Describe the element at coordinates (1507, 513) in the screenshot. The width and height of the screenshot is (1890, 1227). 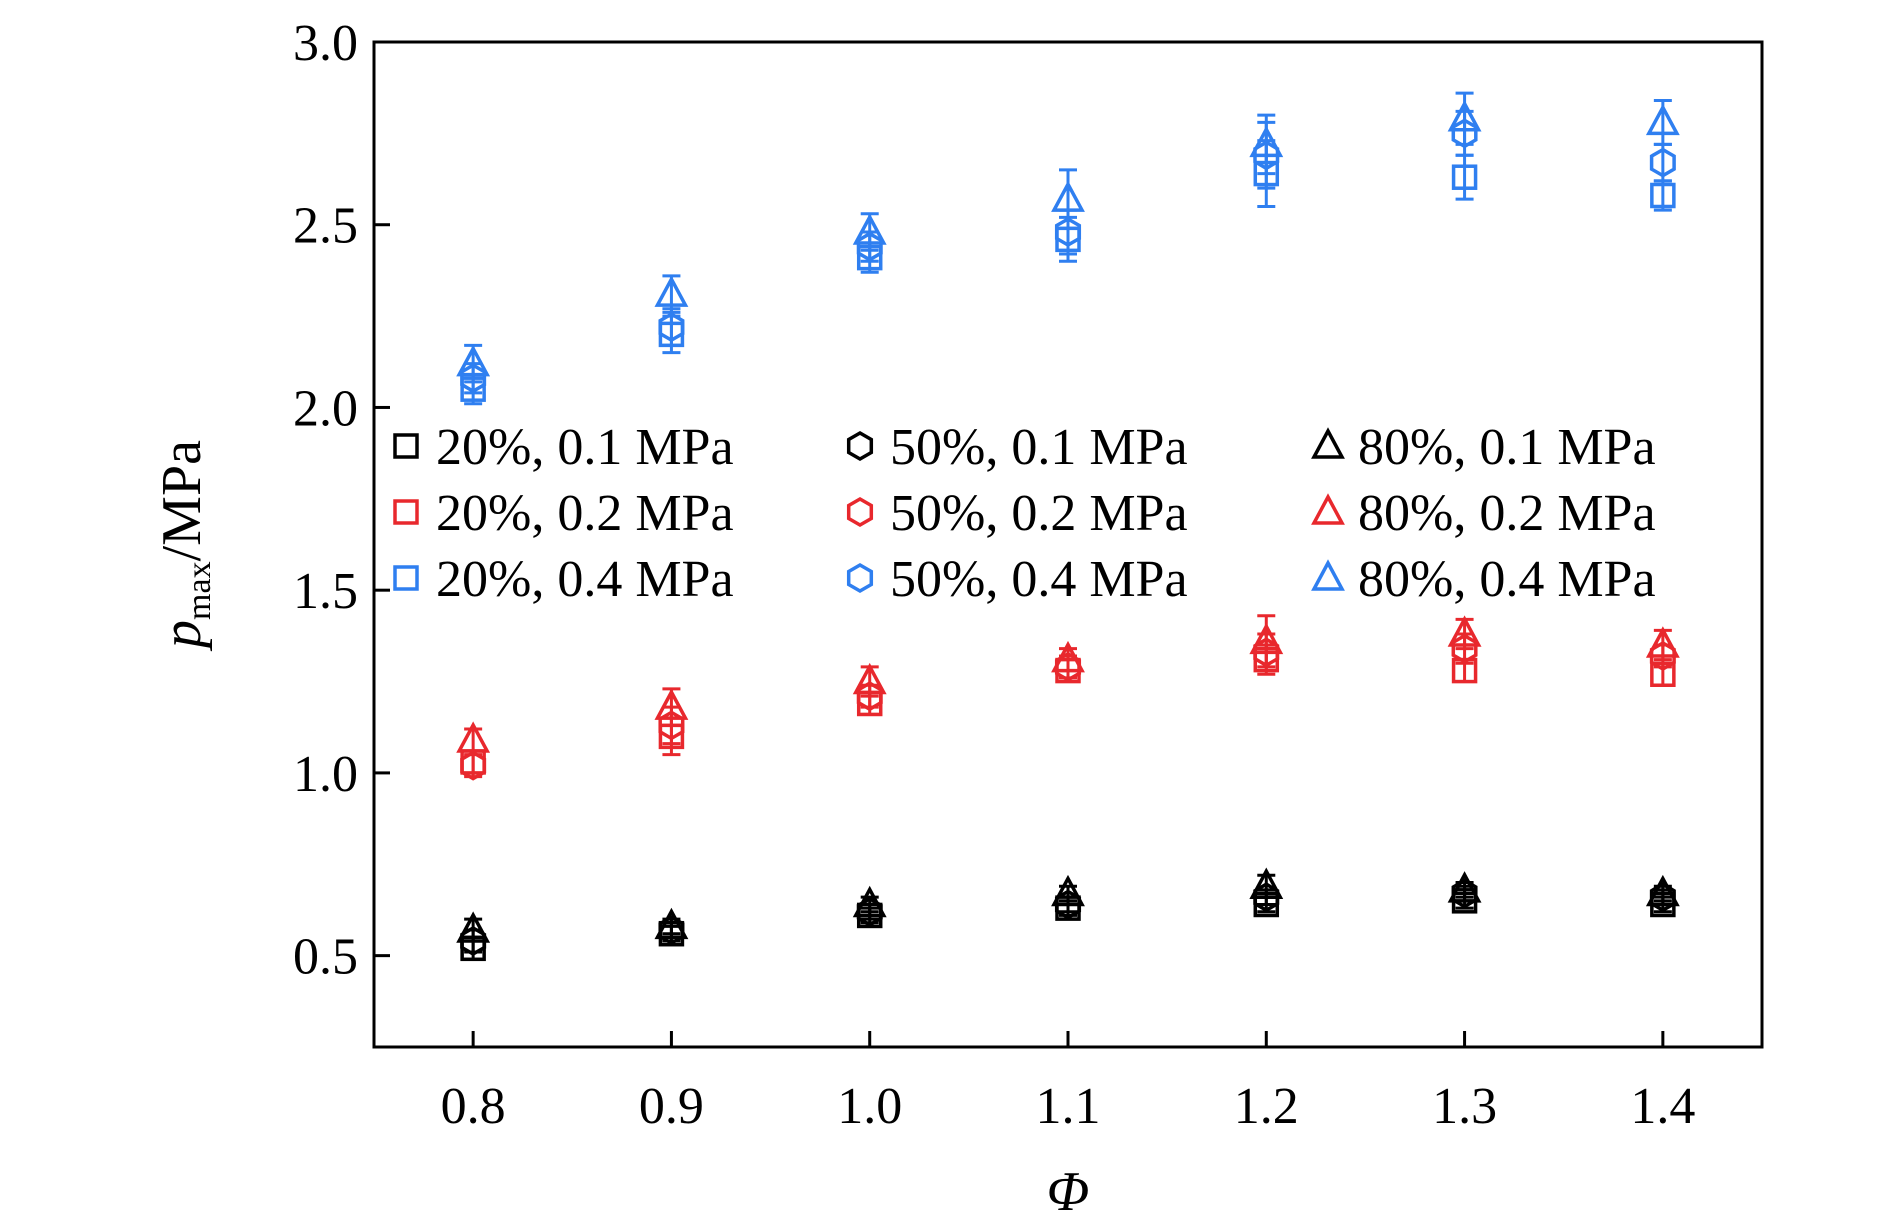
I see `legend-label: 80%, 0.2 MPa` at that location.